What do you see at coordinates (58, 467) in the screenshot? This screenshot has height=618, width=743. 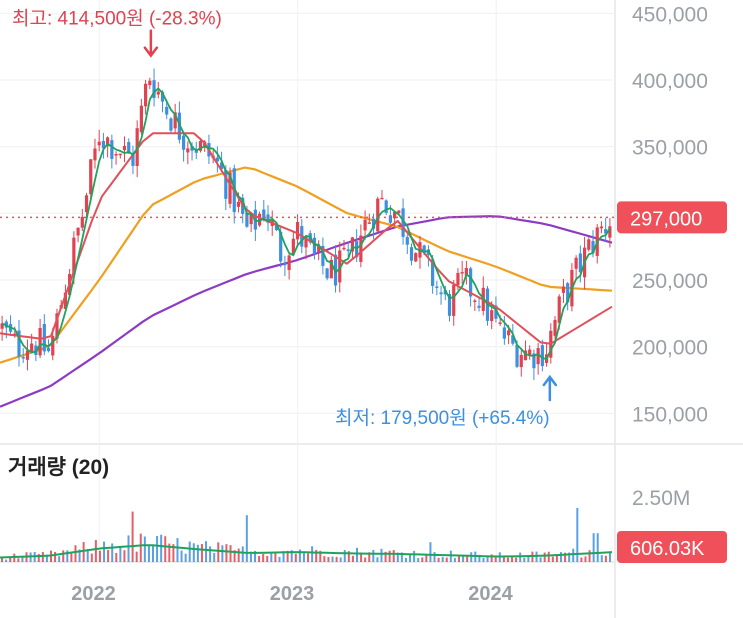 I see `volume-title: 거래량 (20)` at bounding box center [58, 467].